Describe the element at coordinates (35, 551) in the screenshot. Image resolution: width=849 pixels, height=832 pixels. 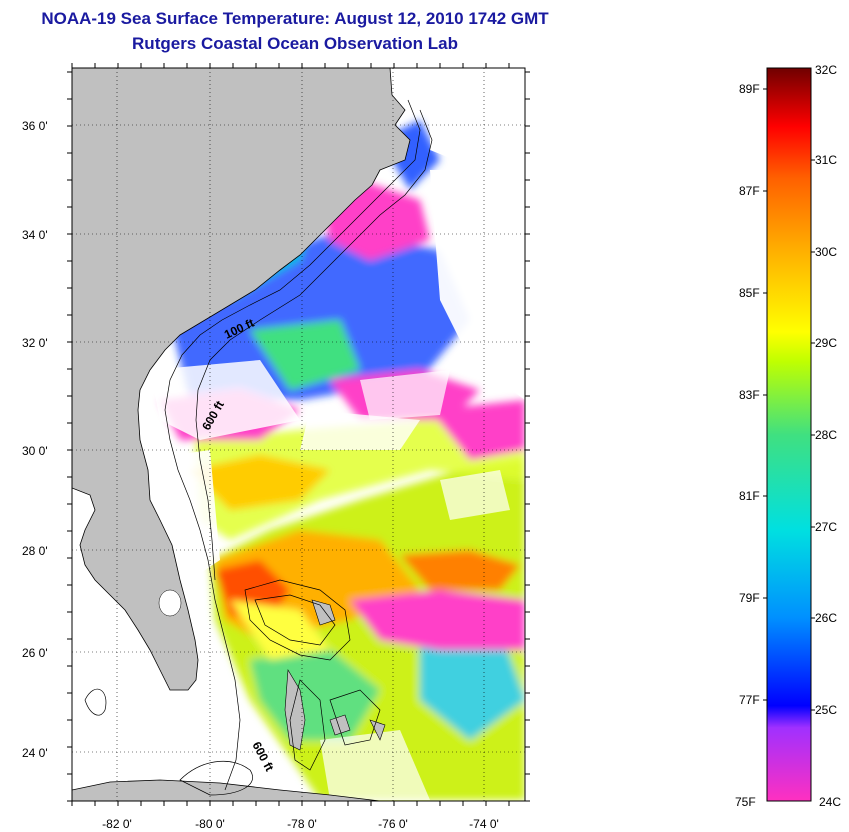
I see `lat-tick-label: 28 0'` at that location.